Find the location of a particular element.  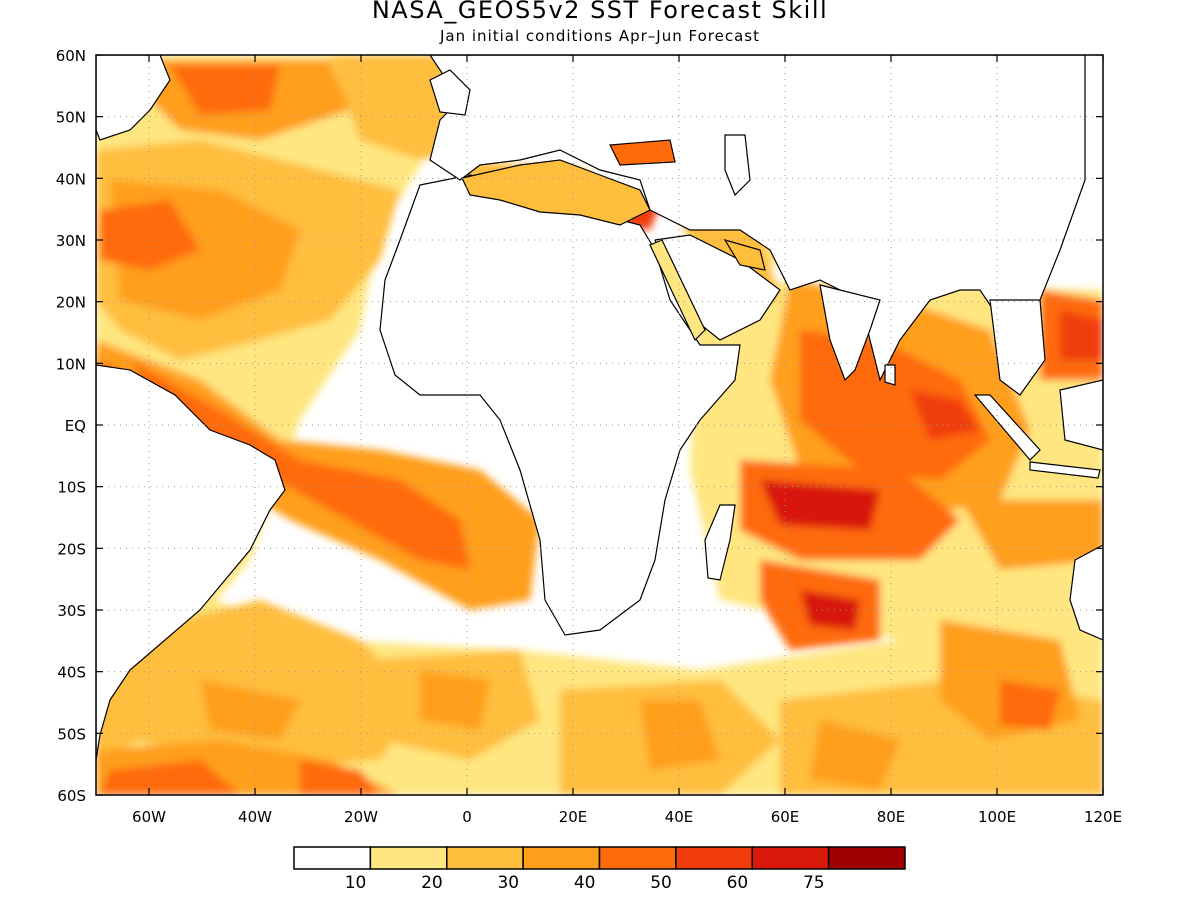

lat-label: 10N is located at coordinates (71, 364).